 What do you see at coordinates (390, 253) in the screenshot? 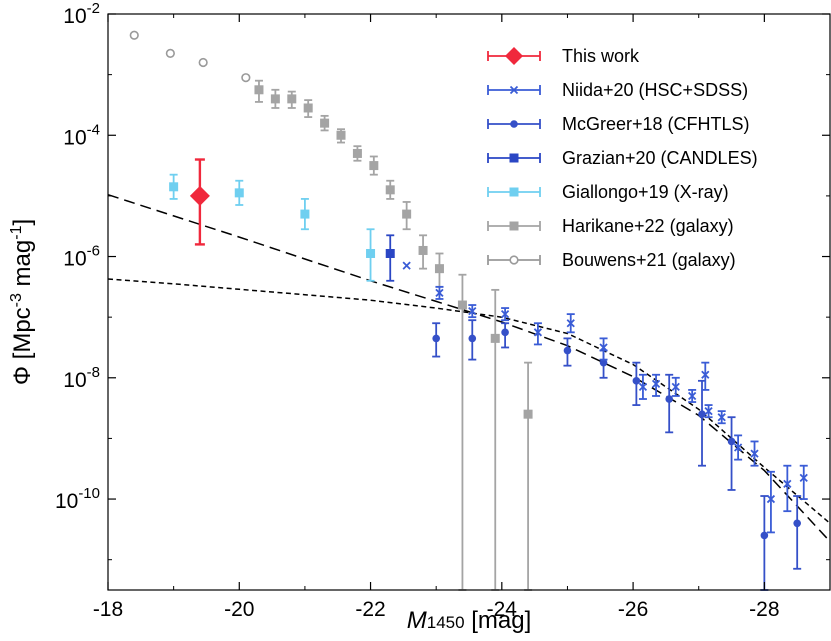
I see `grazian-point` at bounding box center [390, 253].